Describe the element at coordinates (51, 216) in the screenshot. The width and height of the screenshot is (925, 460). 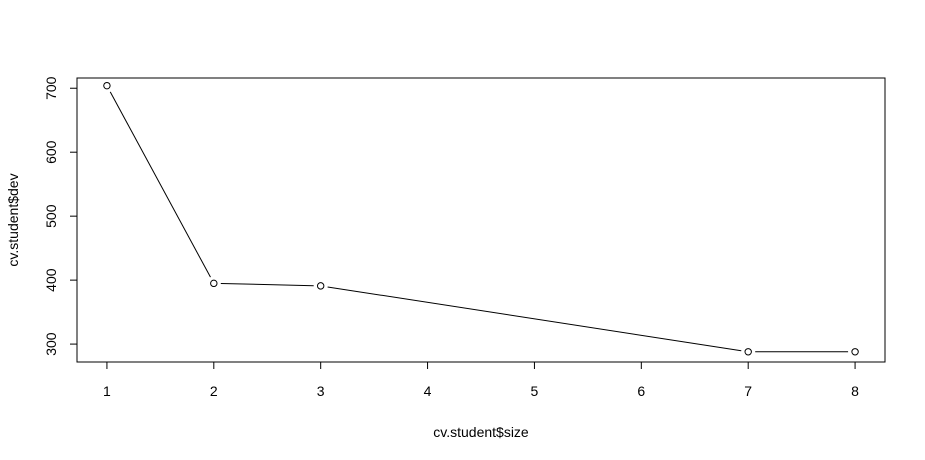
I see `y-tick-label: 500` at that location.